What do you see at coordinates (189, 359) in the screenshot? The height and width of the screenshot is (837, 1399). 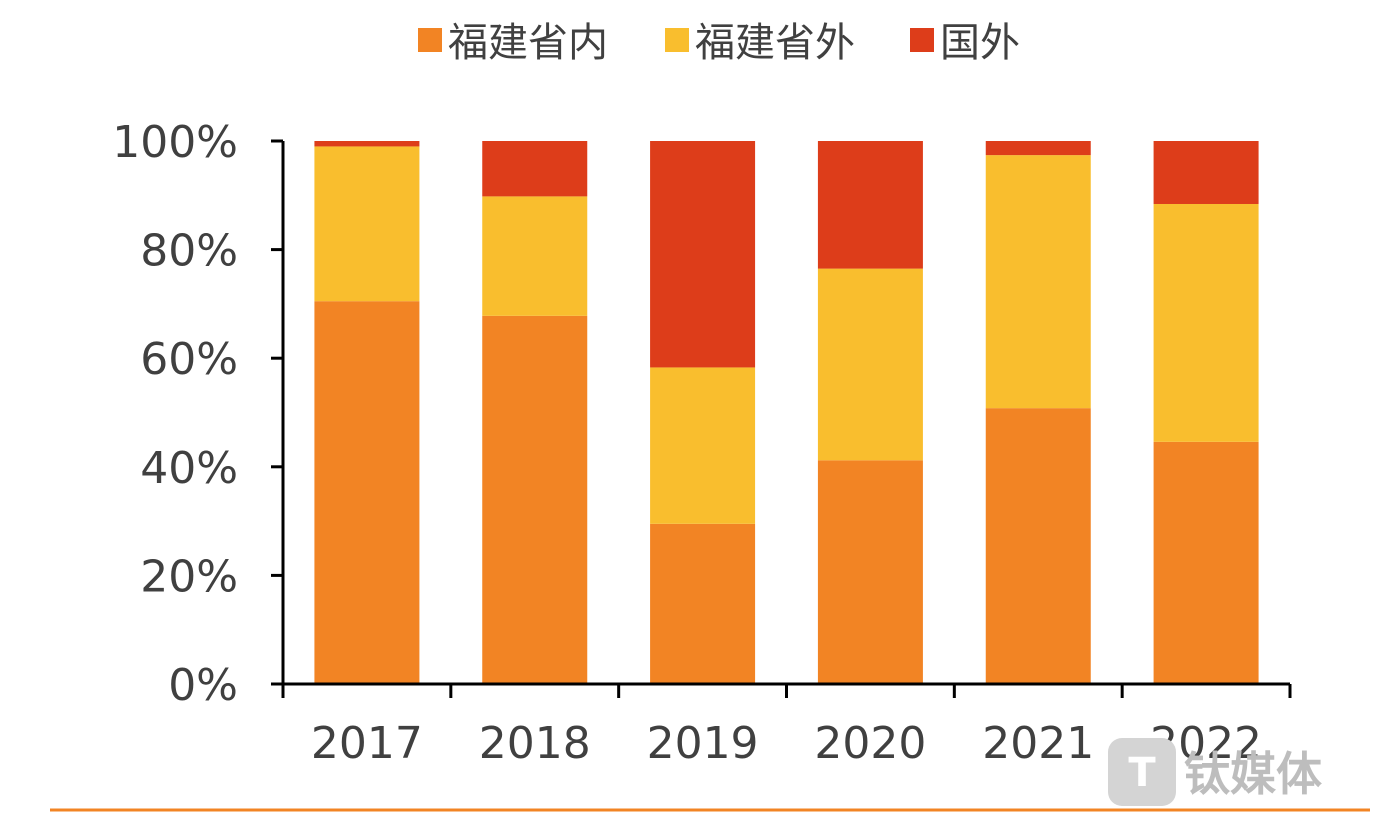 I see `y-tick-label: 60%` at bounding box center [189, 359].